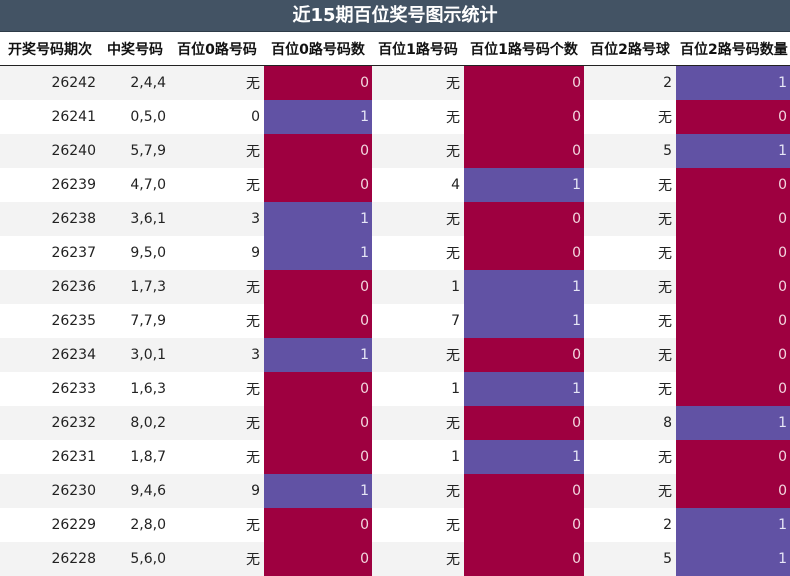  I want to click on winning-number-cell: 3,0,1, so click(135, 355).